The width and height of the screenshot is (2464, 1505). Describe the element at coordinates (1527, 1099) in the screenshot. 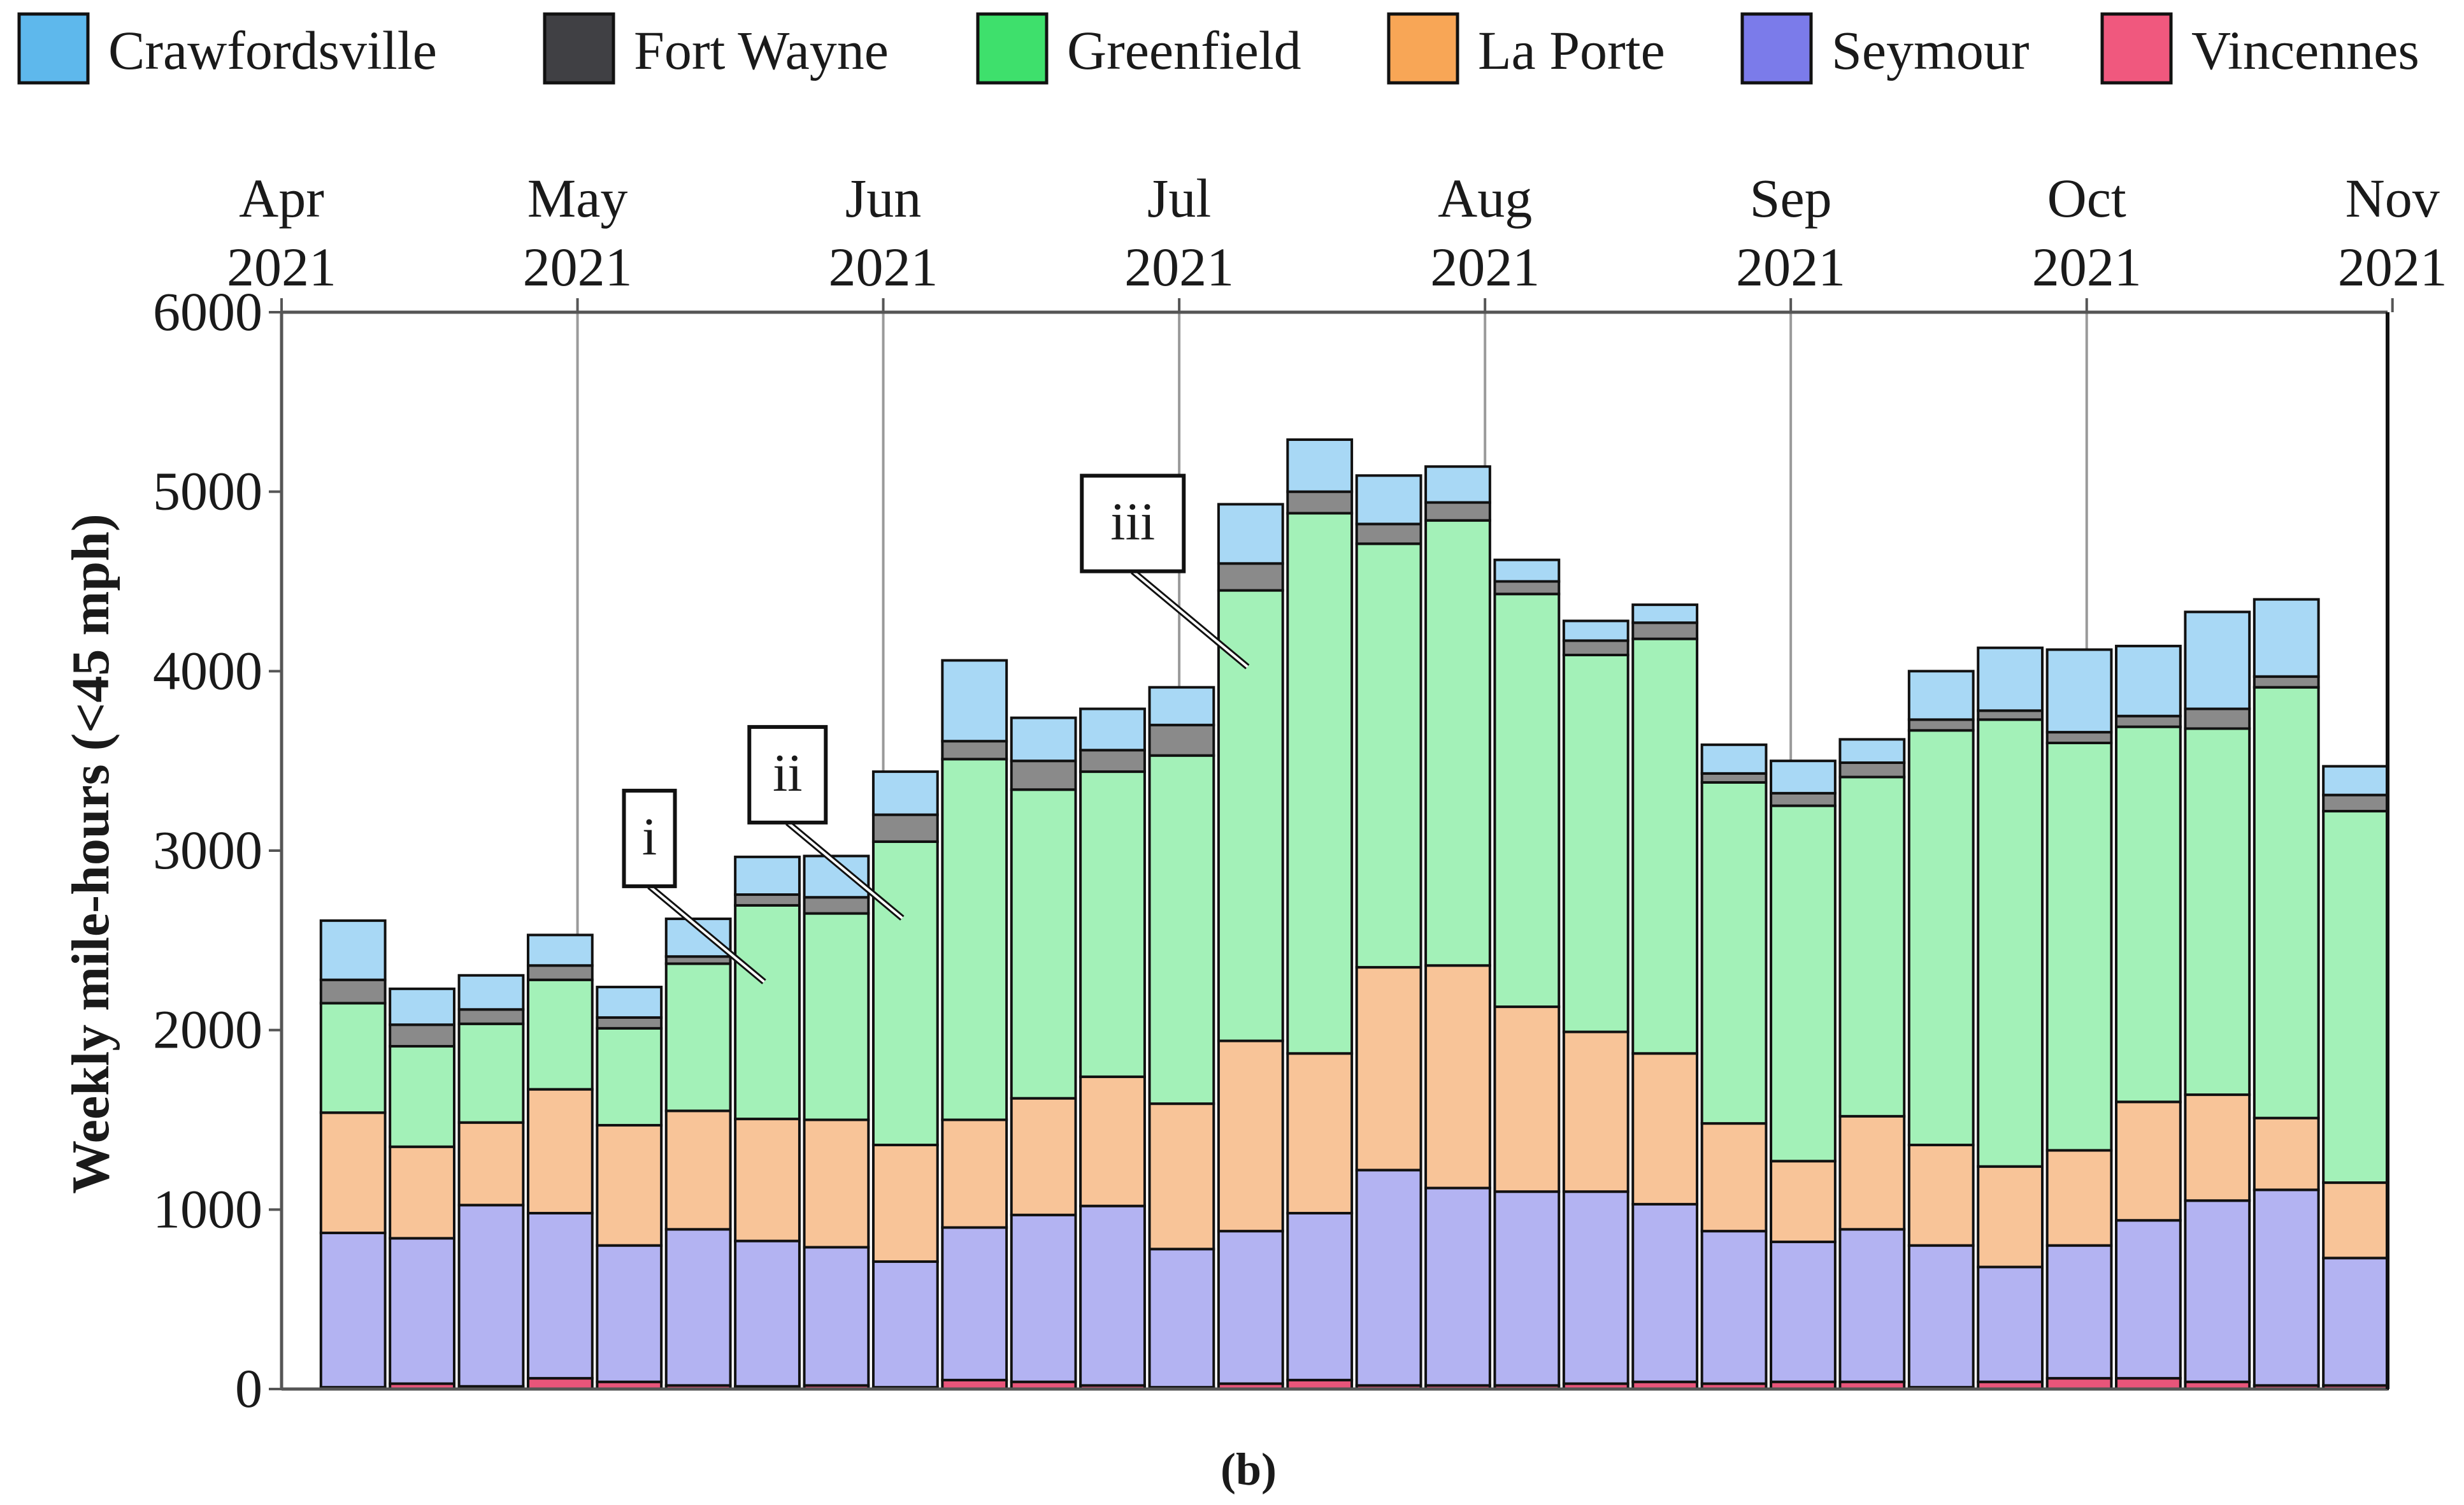

I see `bar-18-la-porte` at that location.